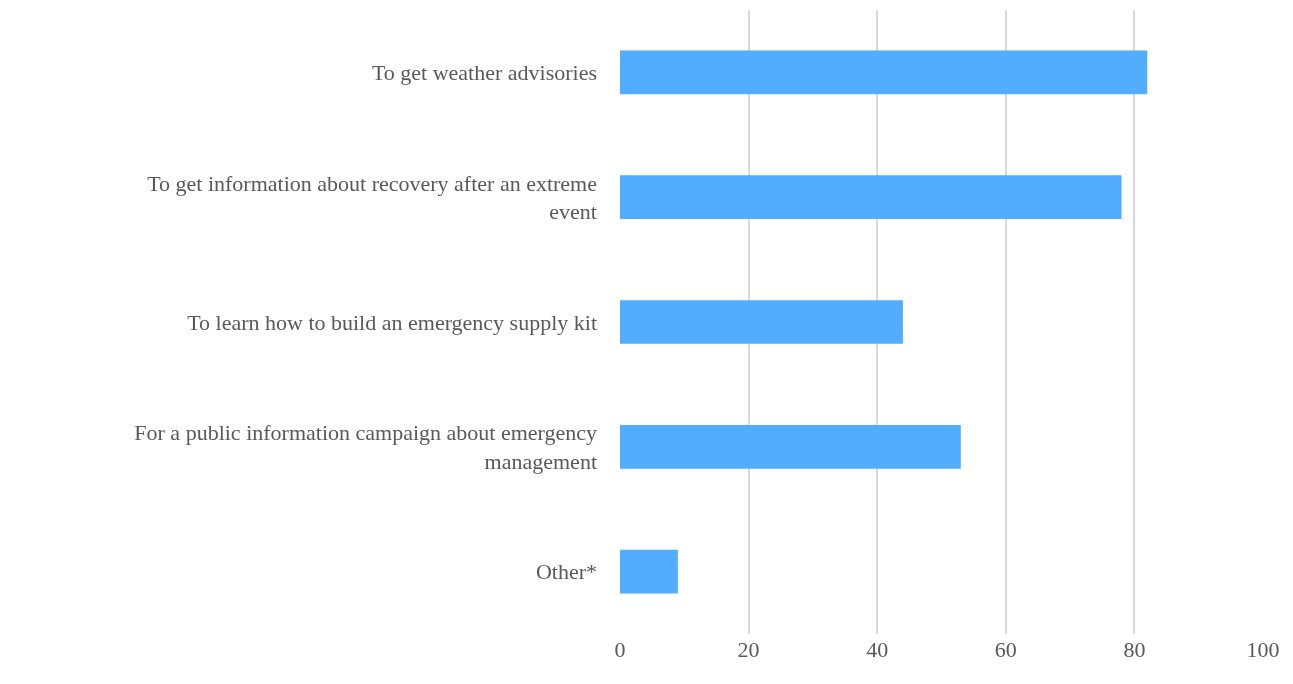 This screenshot has width=1293, height=684. What do you see at coordinates (566, 572) in the screenshot?
I see `y-tick-label: Other*` at bounding box center [566, 572].